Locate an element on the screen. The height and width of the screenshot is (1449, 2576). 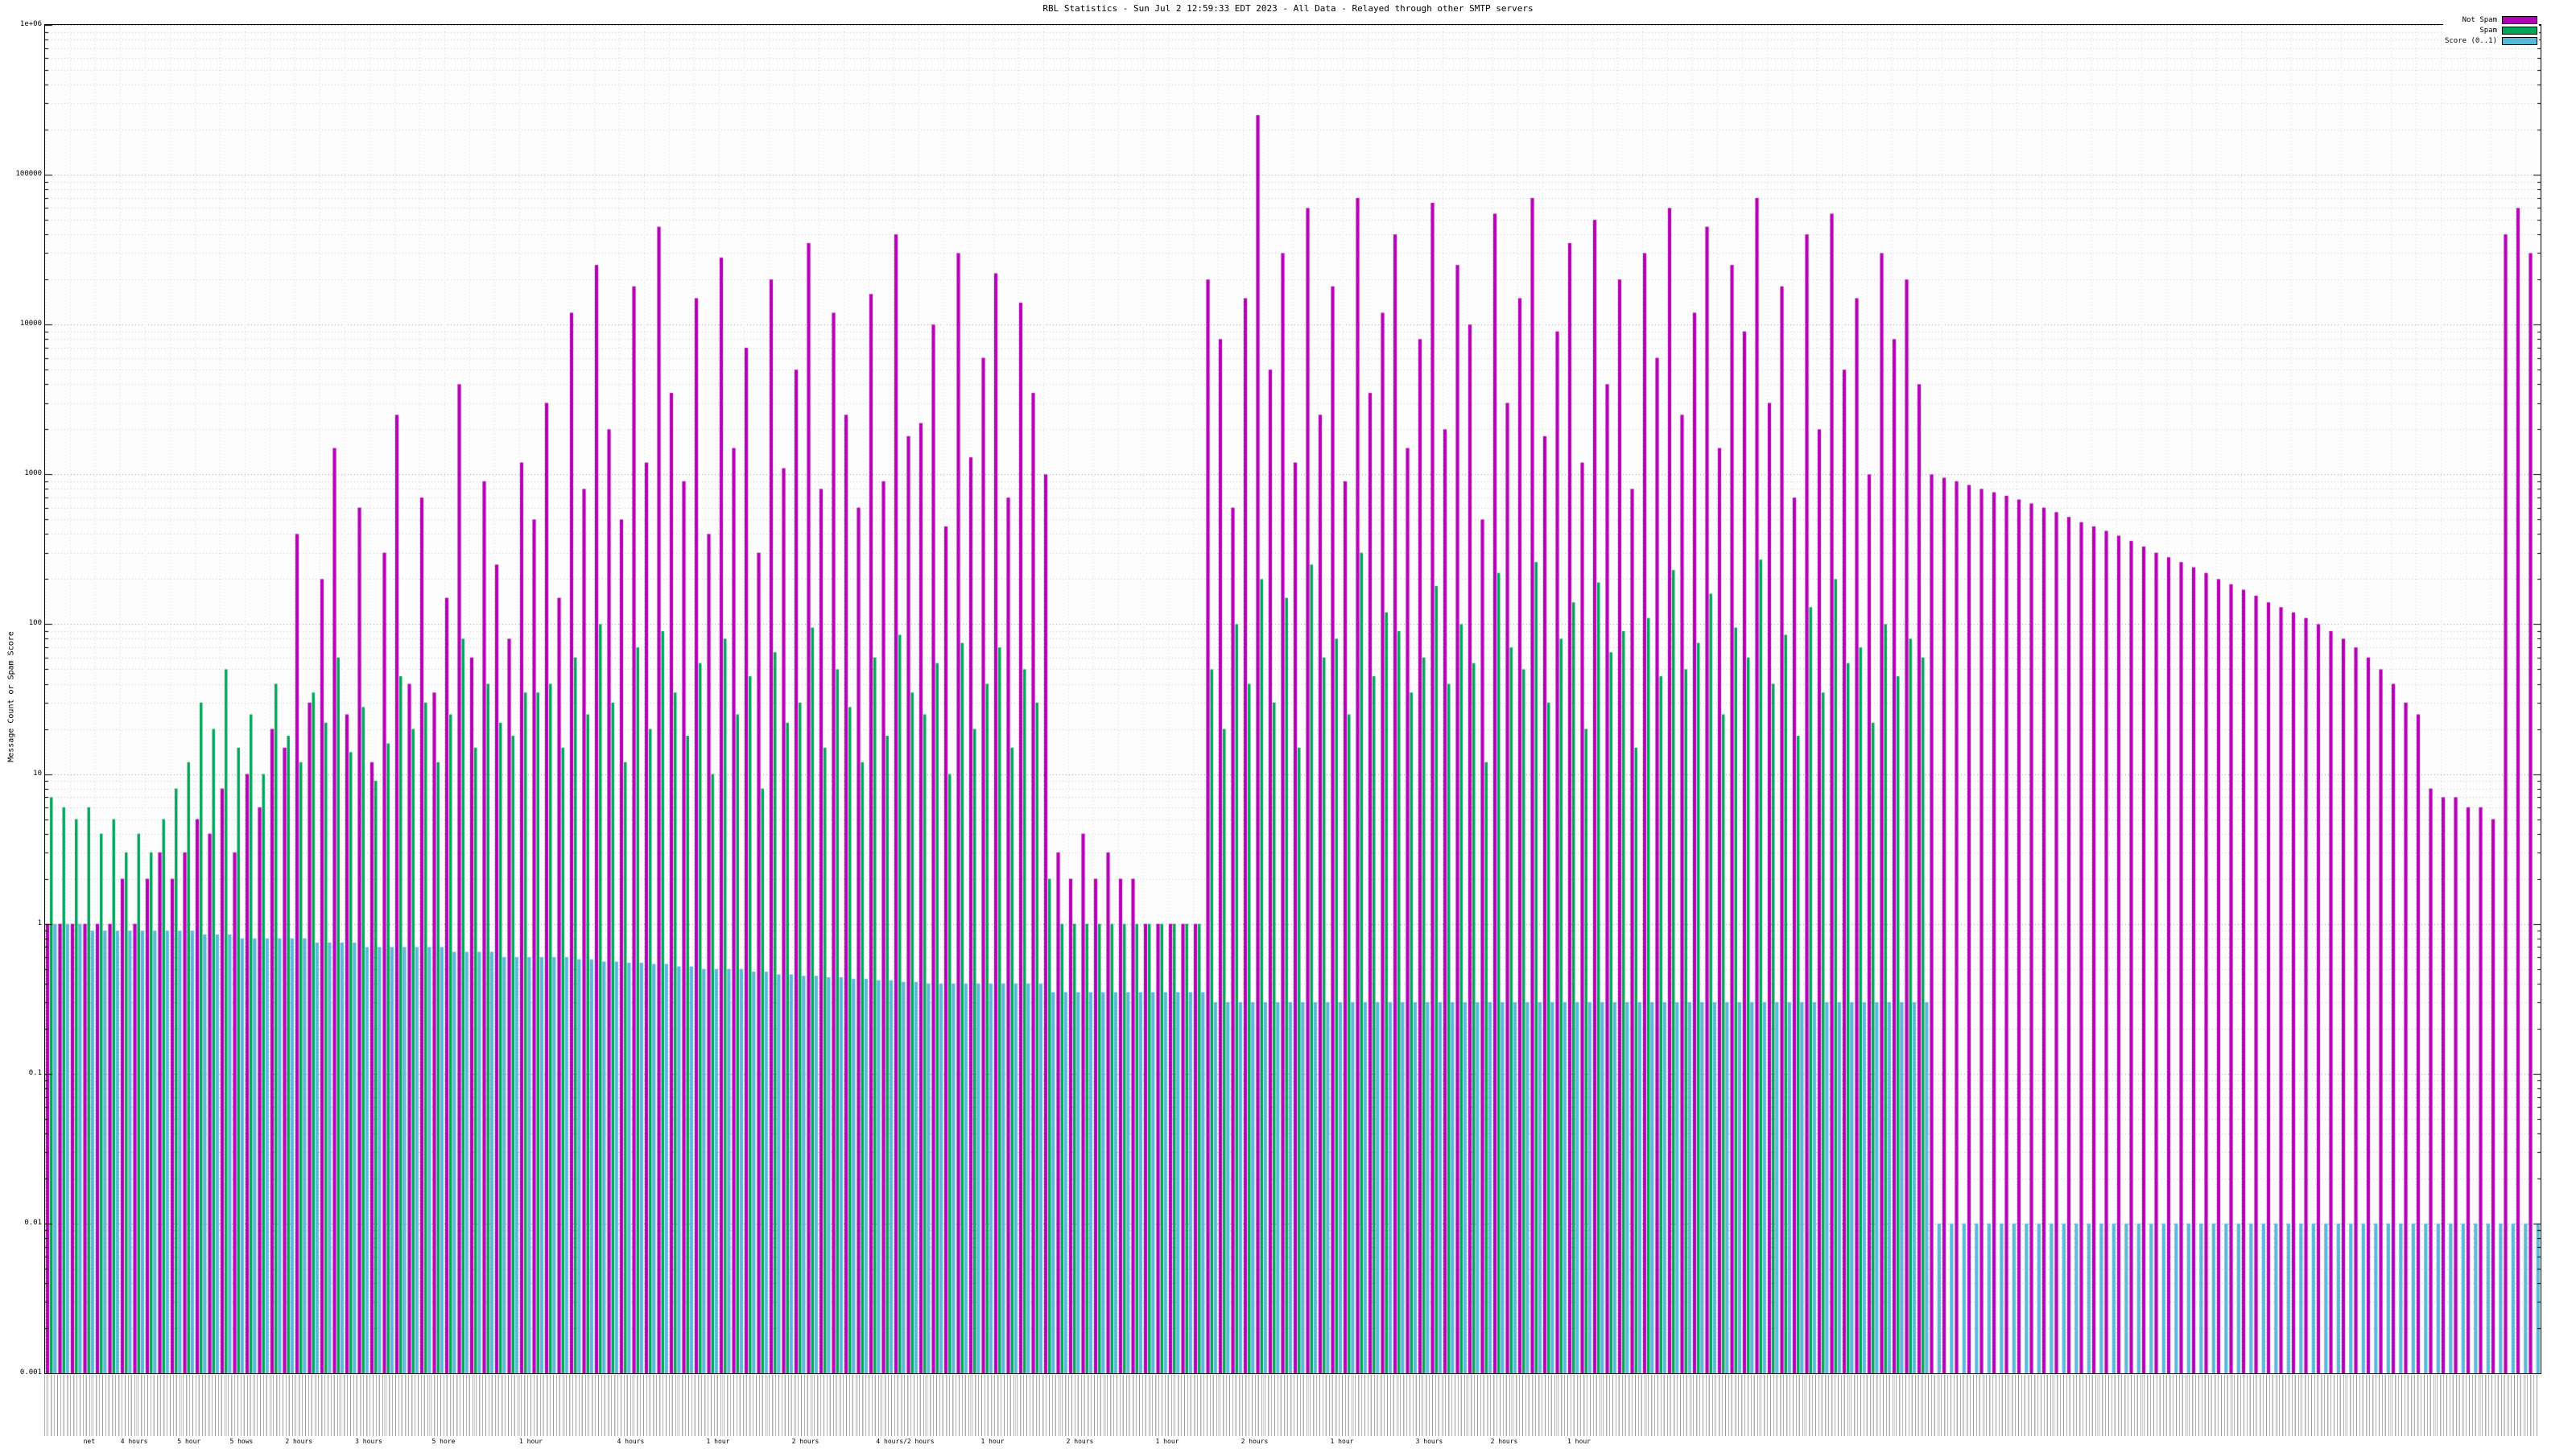
y-tick-label: 0.001 is located at coordinates (30, 1372).